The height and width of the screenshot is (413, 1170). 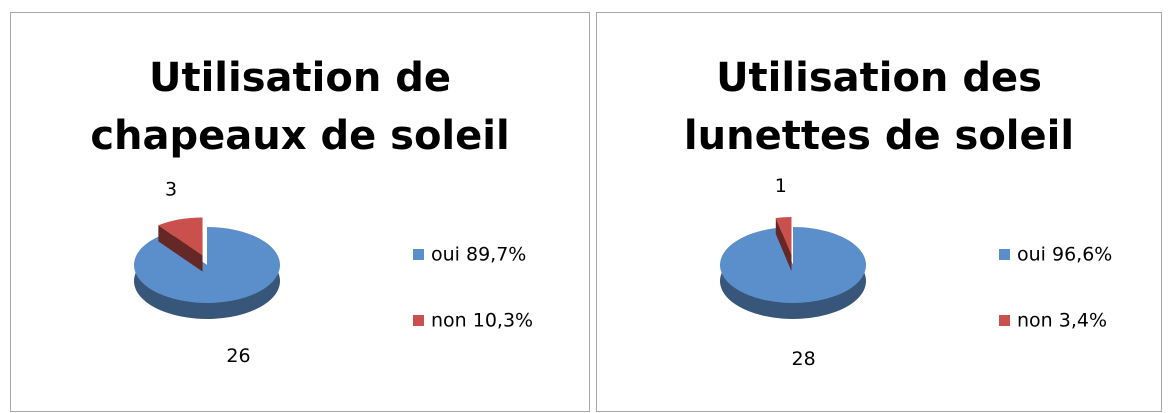 What do you see at coordinates (478, 255) in the screenshot?
I see `legend-label: oui 89,7%` at bounding box center [478, 255].